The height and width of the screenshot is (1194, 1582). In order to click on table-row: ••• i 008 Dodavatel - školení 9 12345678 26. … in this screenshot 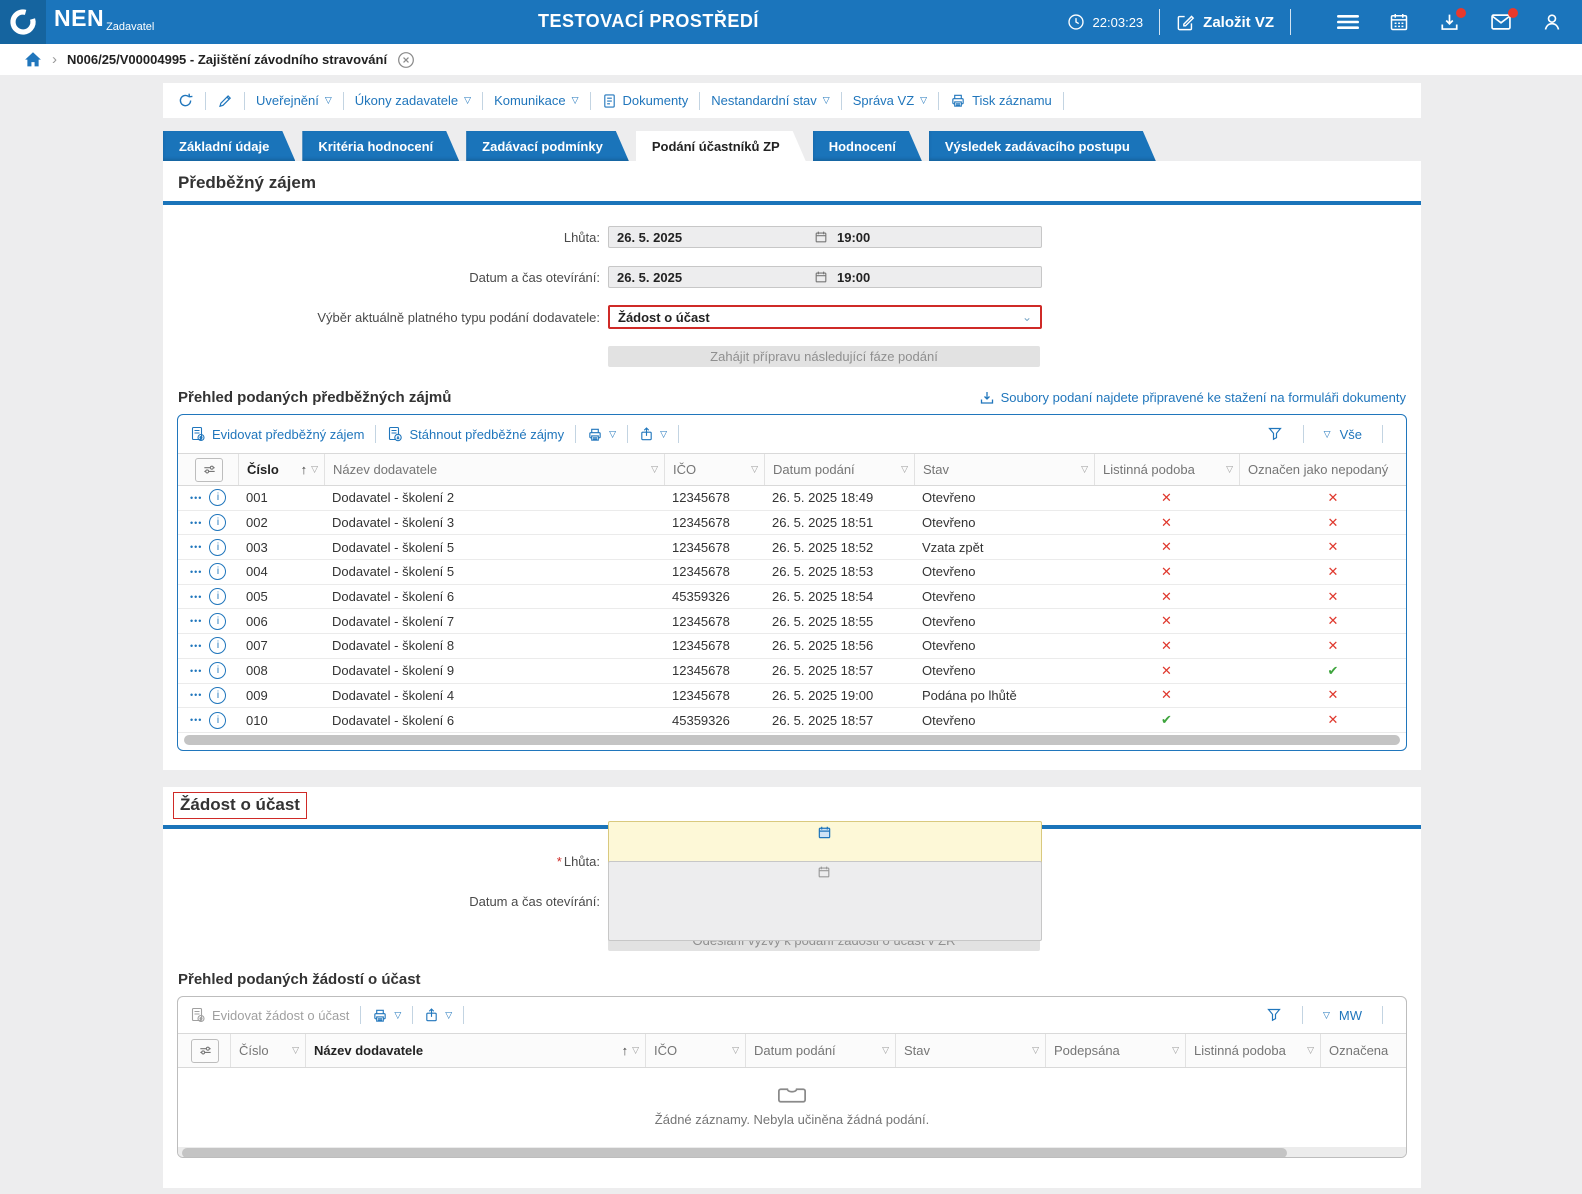, I will do `click(792, 671)`.